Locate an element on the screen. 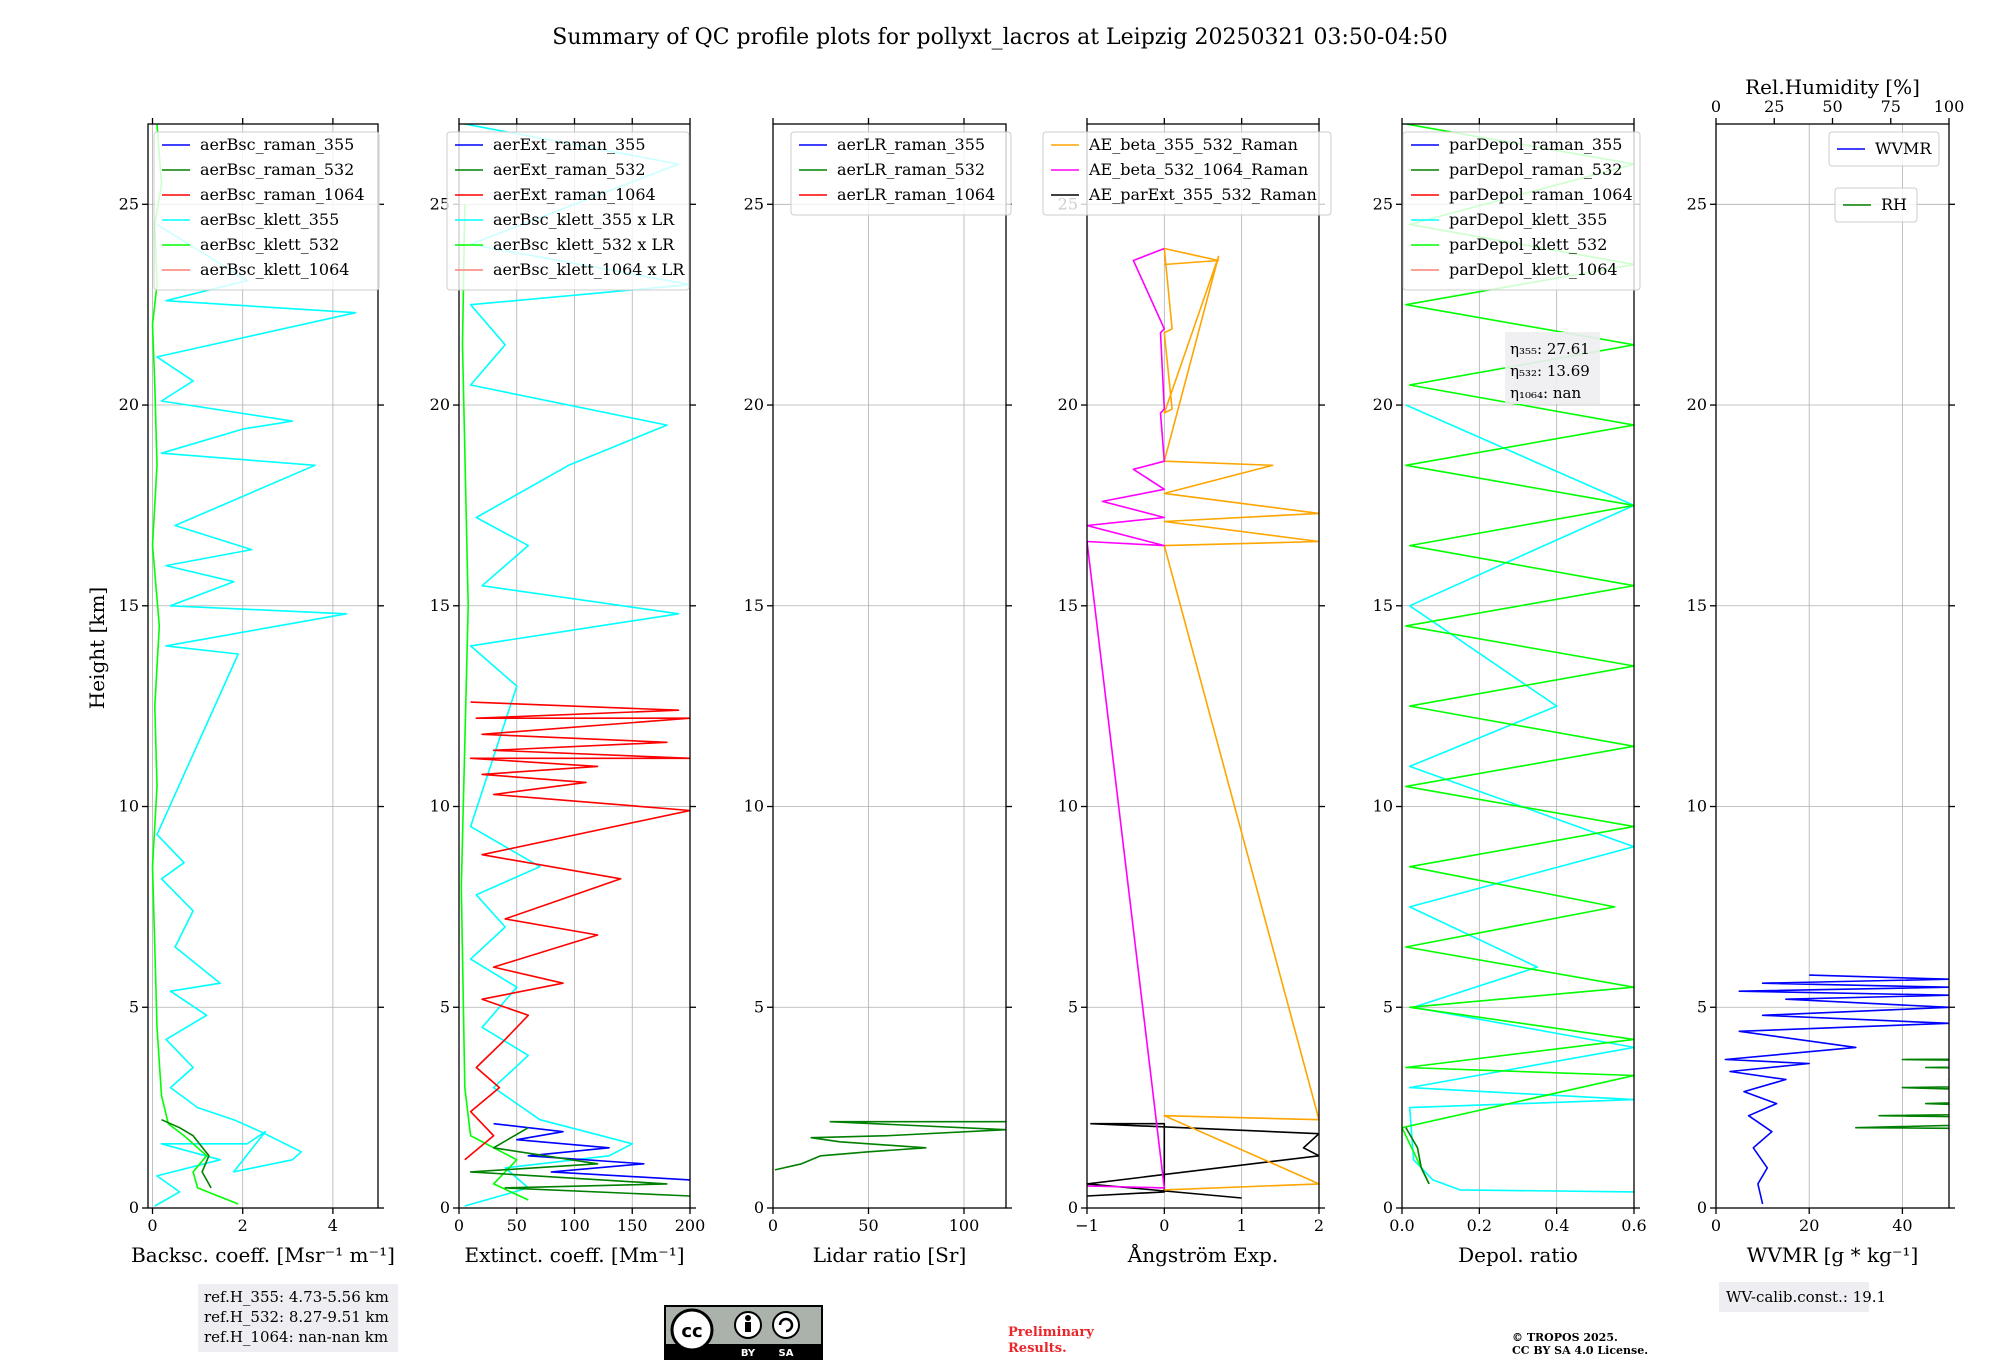 This screenshot has height=1360, width=2000. legend-label-1: AE_beta_532_1064_Raman is located at coordinates (1198, 169).